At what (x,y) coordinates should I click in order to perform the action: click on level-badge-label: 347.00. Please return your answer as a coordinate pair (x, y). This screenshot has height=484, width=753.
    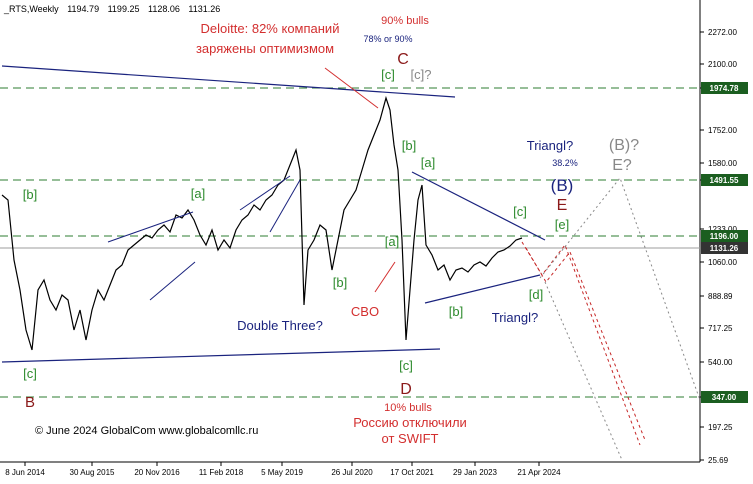
    Looking at the image, I should click on (724, 397).